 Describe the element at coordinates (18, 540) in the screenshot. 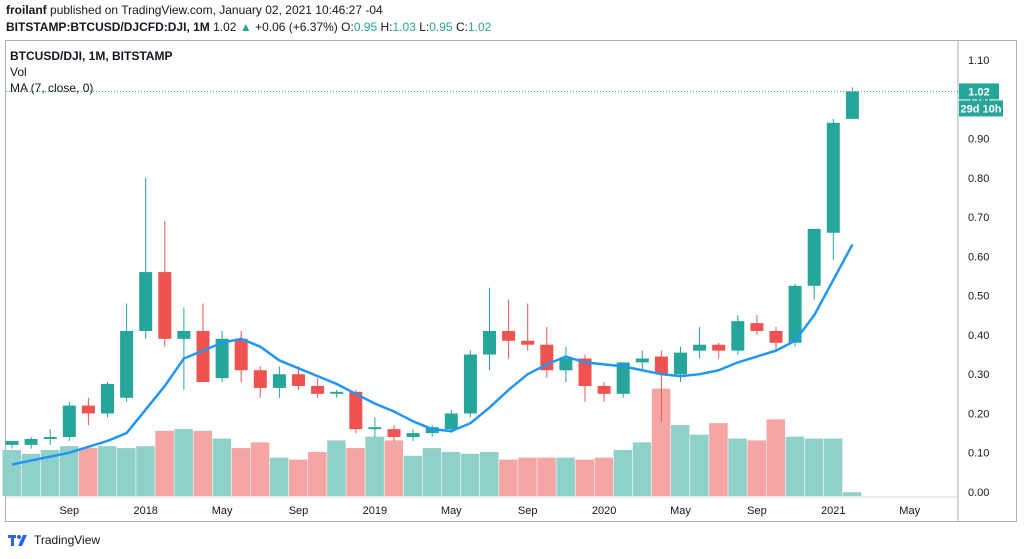

I see `tradingview-logo-icon` at that location.